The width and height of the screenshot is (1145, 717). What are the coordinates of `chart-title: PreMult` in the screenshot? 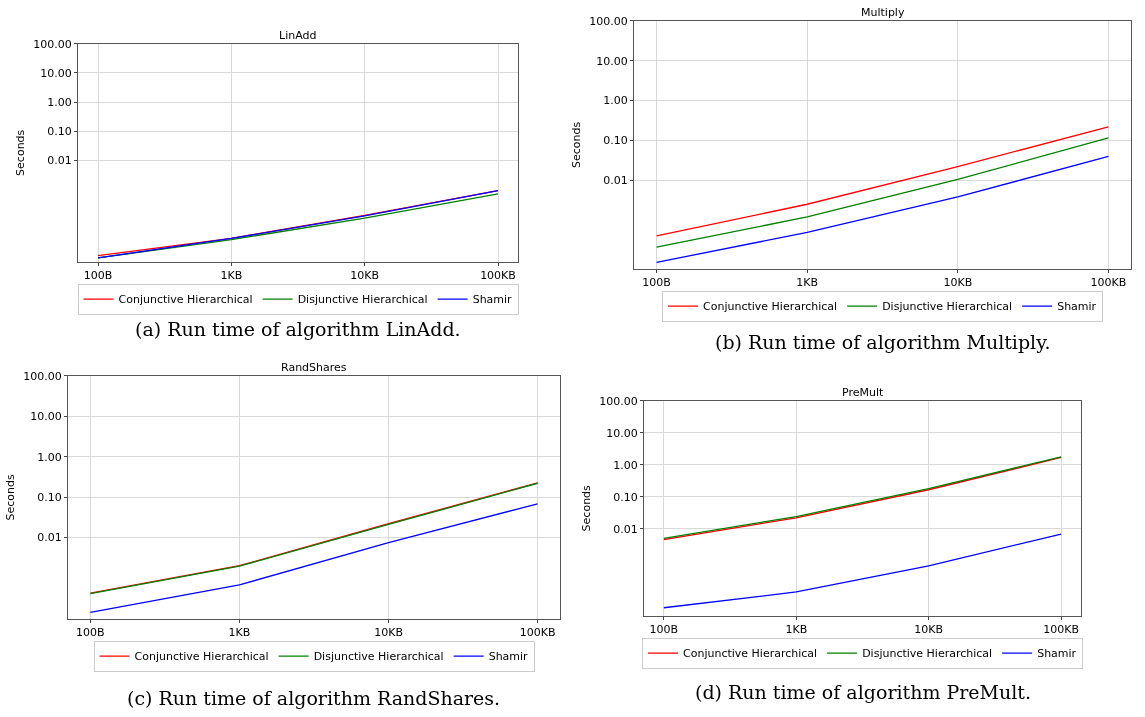 It's located at (863, 392).